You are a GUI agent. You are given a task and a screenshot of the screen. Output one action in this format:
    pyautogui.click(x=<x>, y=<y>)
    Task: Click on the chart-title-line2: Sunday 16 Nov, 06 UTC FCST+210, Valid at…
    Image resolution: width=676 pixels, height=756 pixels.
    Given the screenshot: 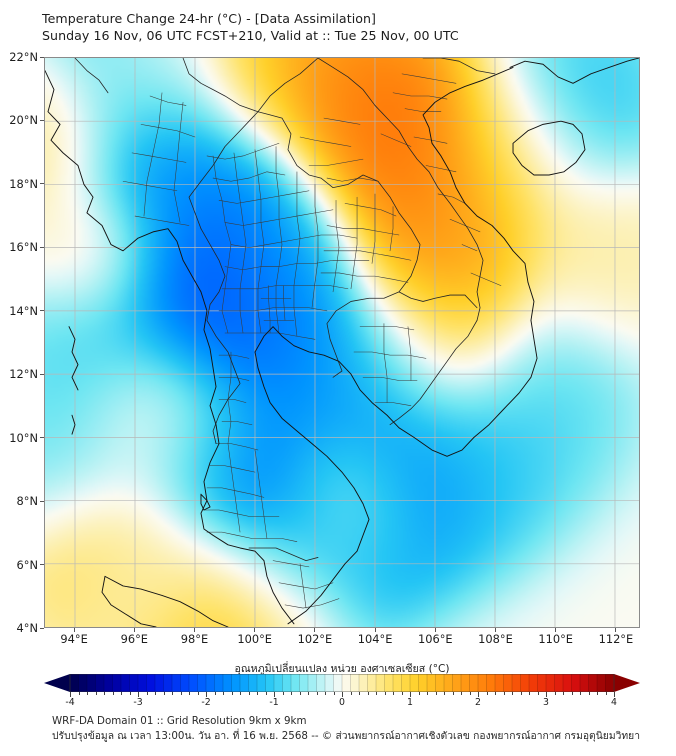 What is the action you would take?
    pyautogui.click(x=250, y=35)
    